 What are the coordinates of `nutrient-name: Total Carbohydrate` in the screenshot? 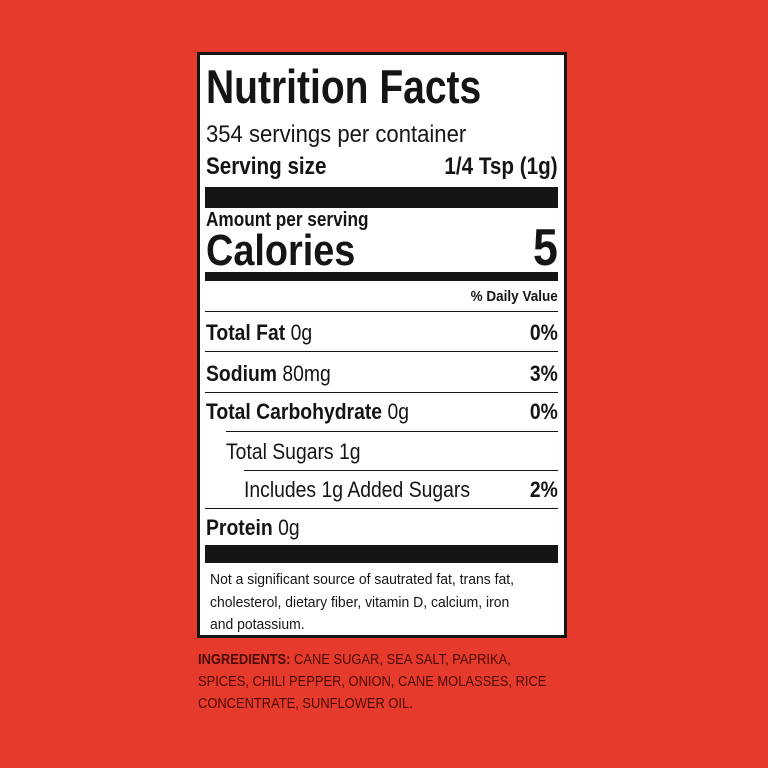 It's located at (294, 411).